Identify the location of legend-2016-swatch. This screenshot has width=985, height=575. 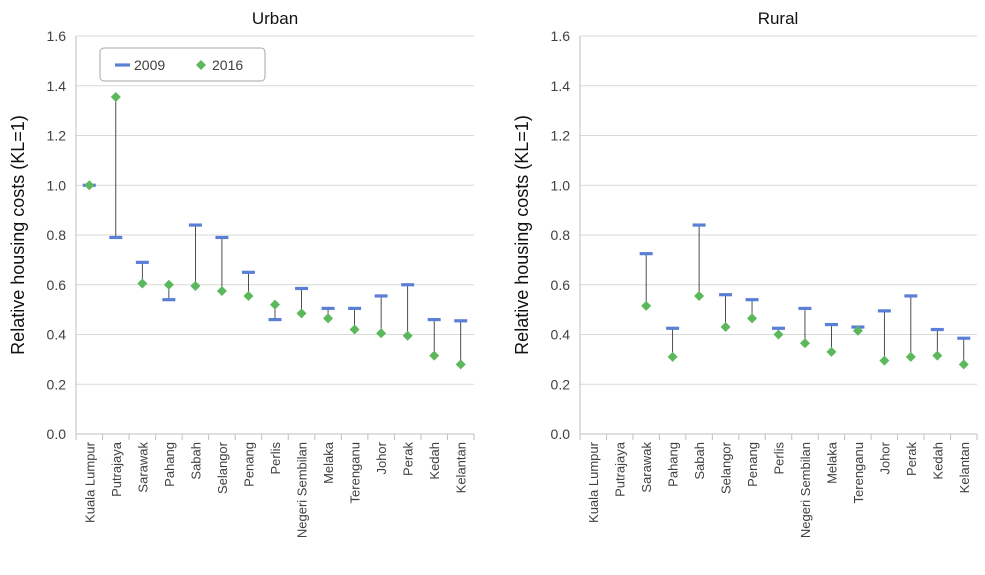
(201, 65).